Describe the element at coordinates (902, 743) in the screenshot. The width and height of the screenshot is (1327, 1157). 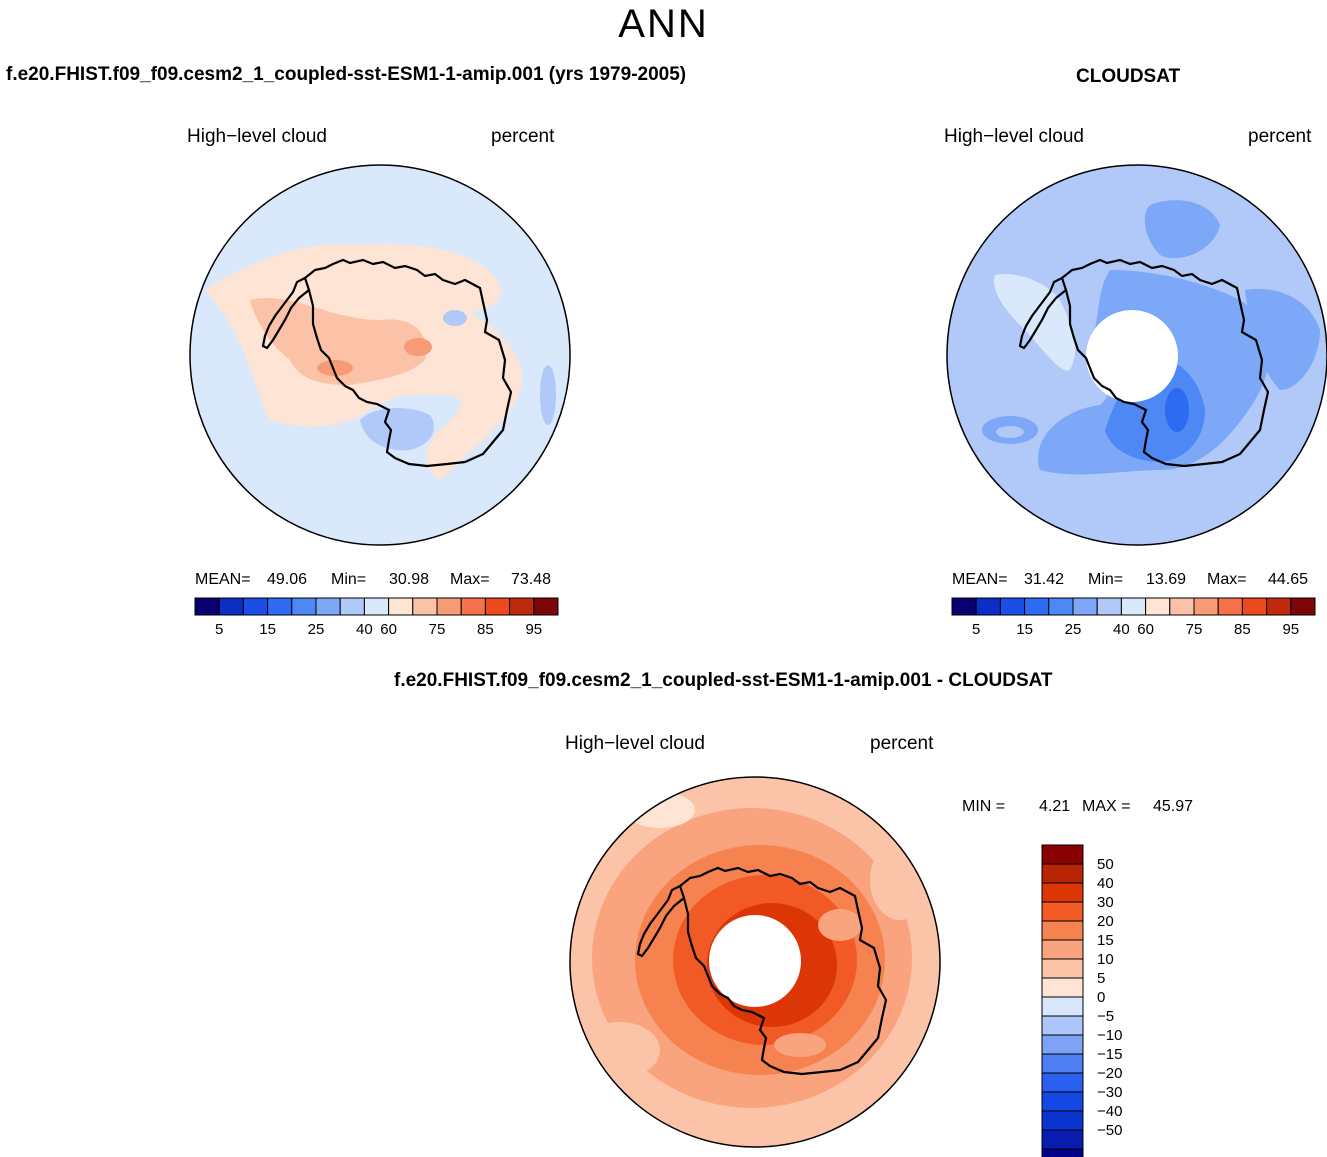
I see `diff-units-label: percent` at that location.